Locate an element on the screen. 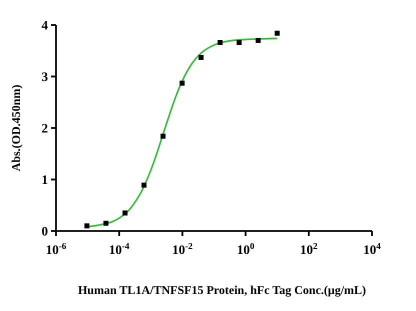  x-tick-label: 10$^{-4}$ is located at coordinates (119, 249).